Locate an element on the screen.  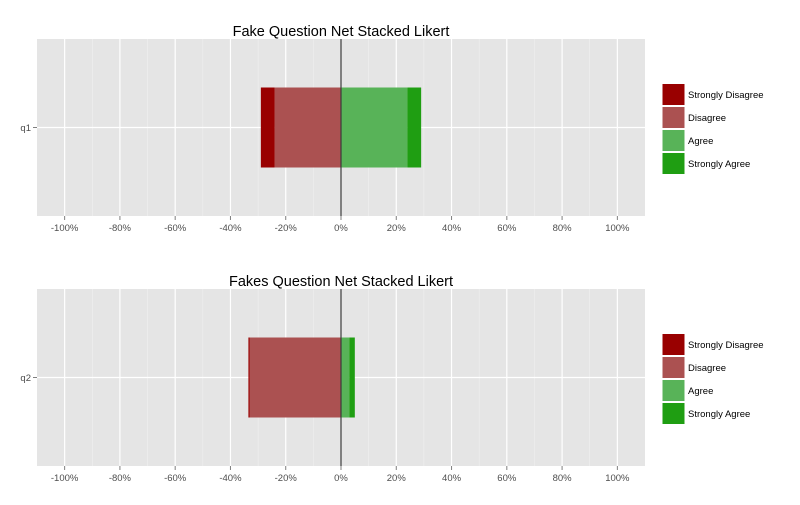
chart-title: Fake Question Net Stacked Likert is located at coordinates (341, 32).